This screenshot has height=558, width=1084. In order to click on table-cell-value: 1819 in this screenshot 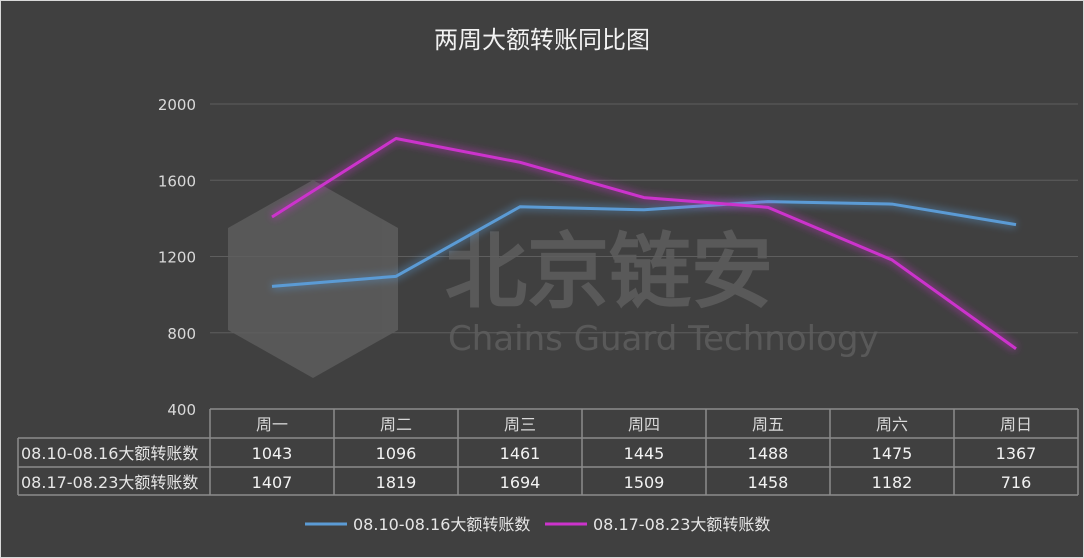, I will do `click(396, 482)`.